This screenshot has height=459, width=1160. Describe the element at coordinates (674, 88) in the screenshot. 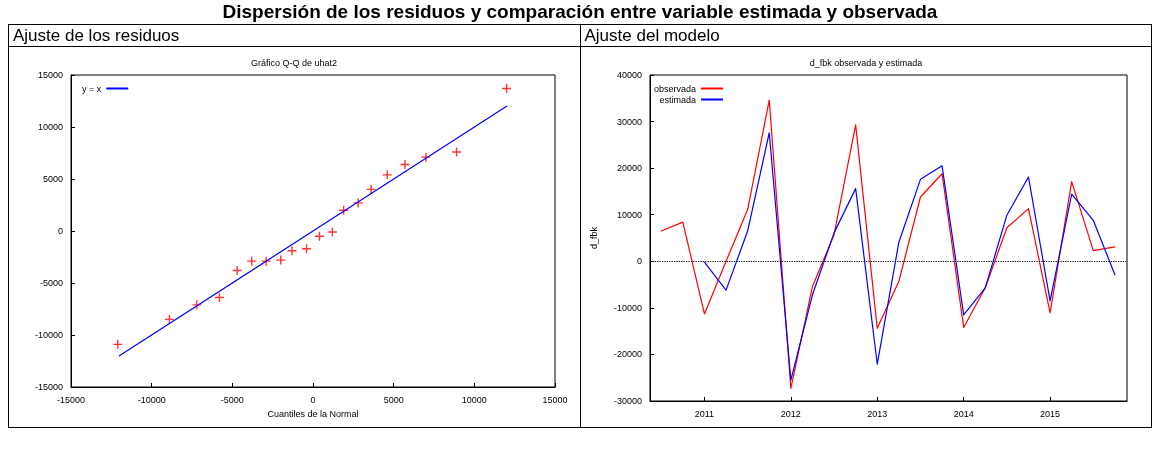

I see `legend-label: observada` at that location.